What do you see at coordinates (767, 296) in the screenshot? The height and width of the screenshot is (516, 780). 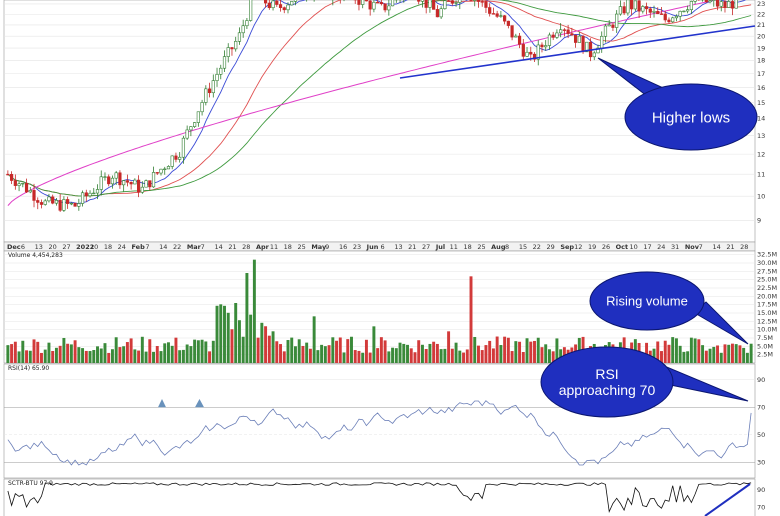 I see `volume-tick-label: 20.0M` at bounding box center [767, 296].